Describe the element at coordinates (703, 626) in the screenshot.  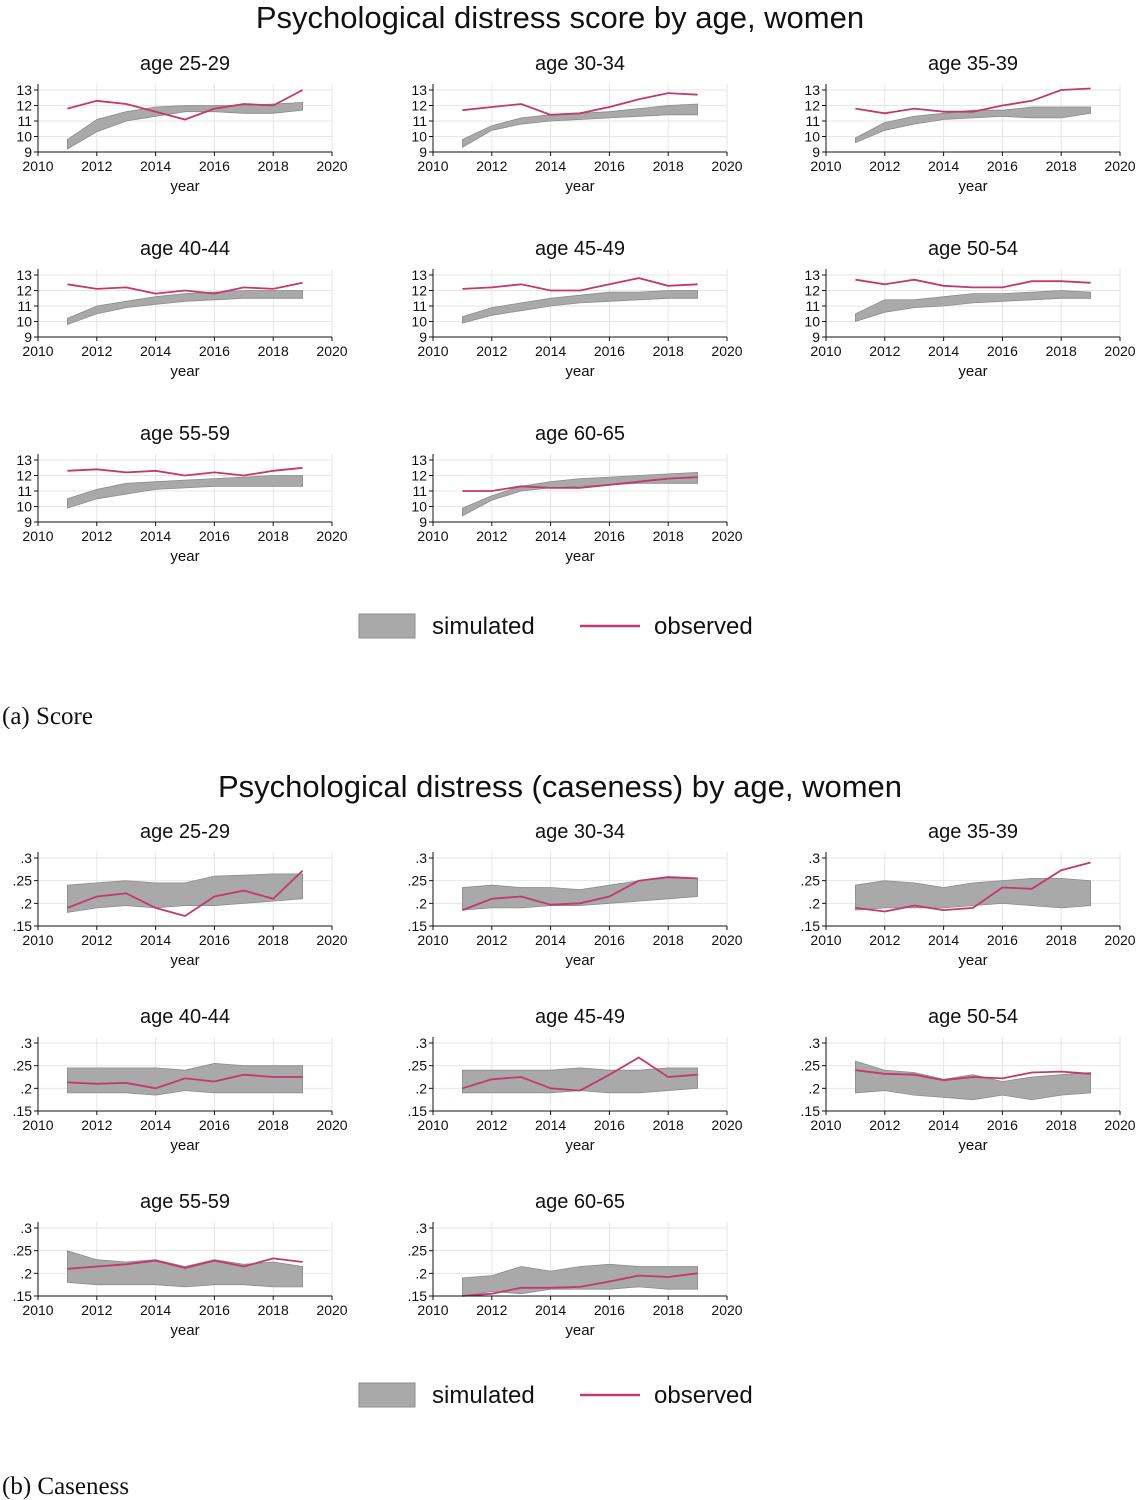
I see `legend-observed-label: observed` at that location.